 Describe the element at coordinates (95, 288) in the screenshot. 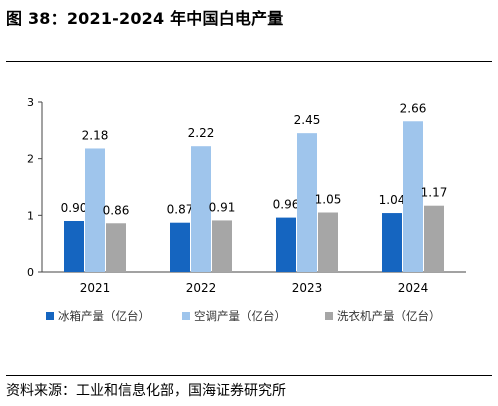

I see `x-tick-label: 2021` at that location.